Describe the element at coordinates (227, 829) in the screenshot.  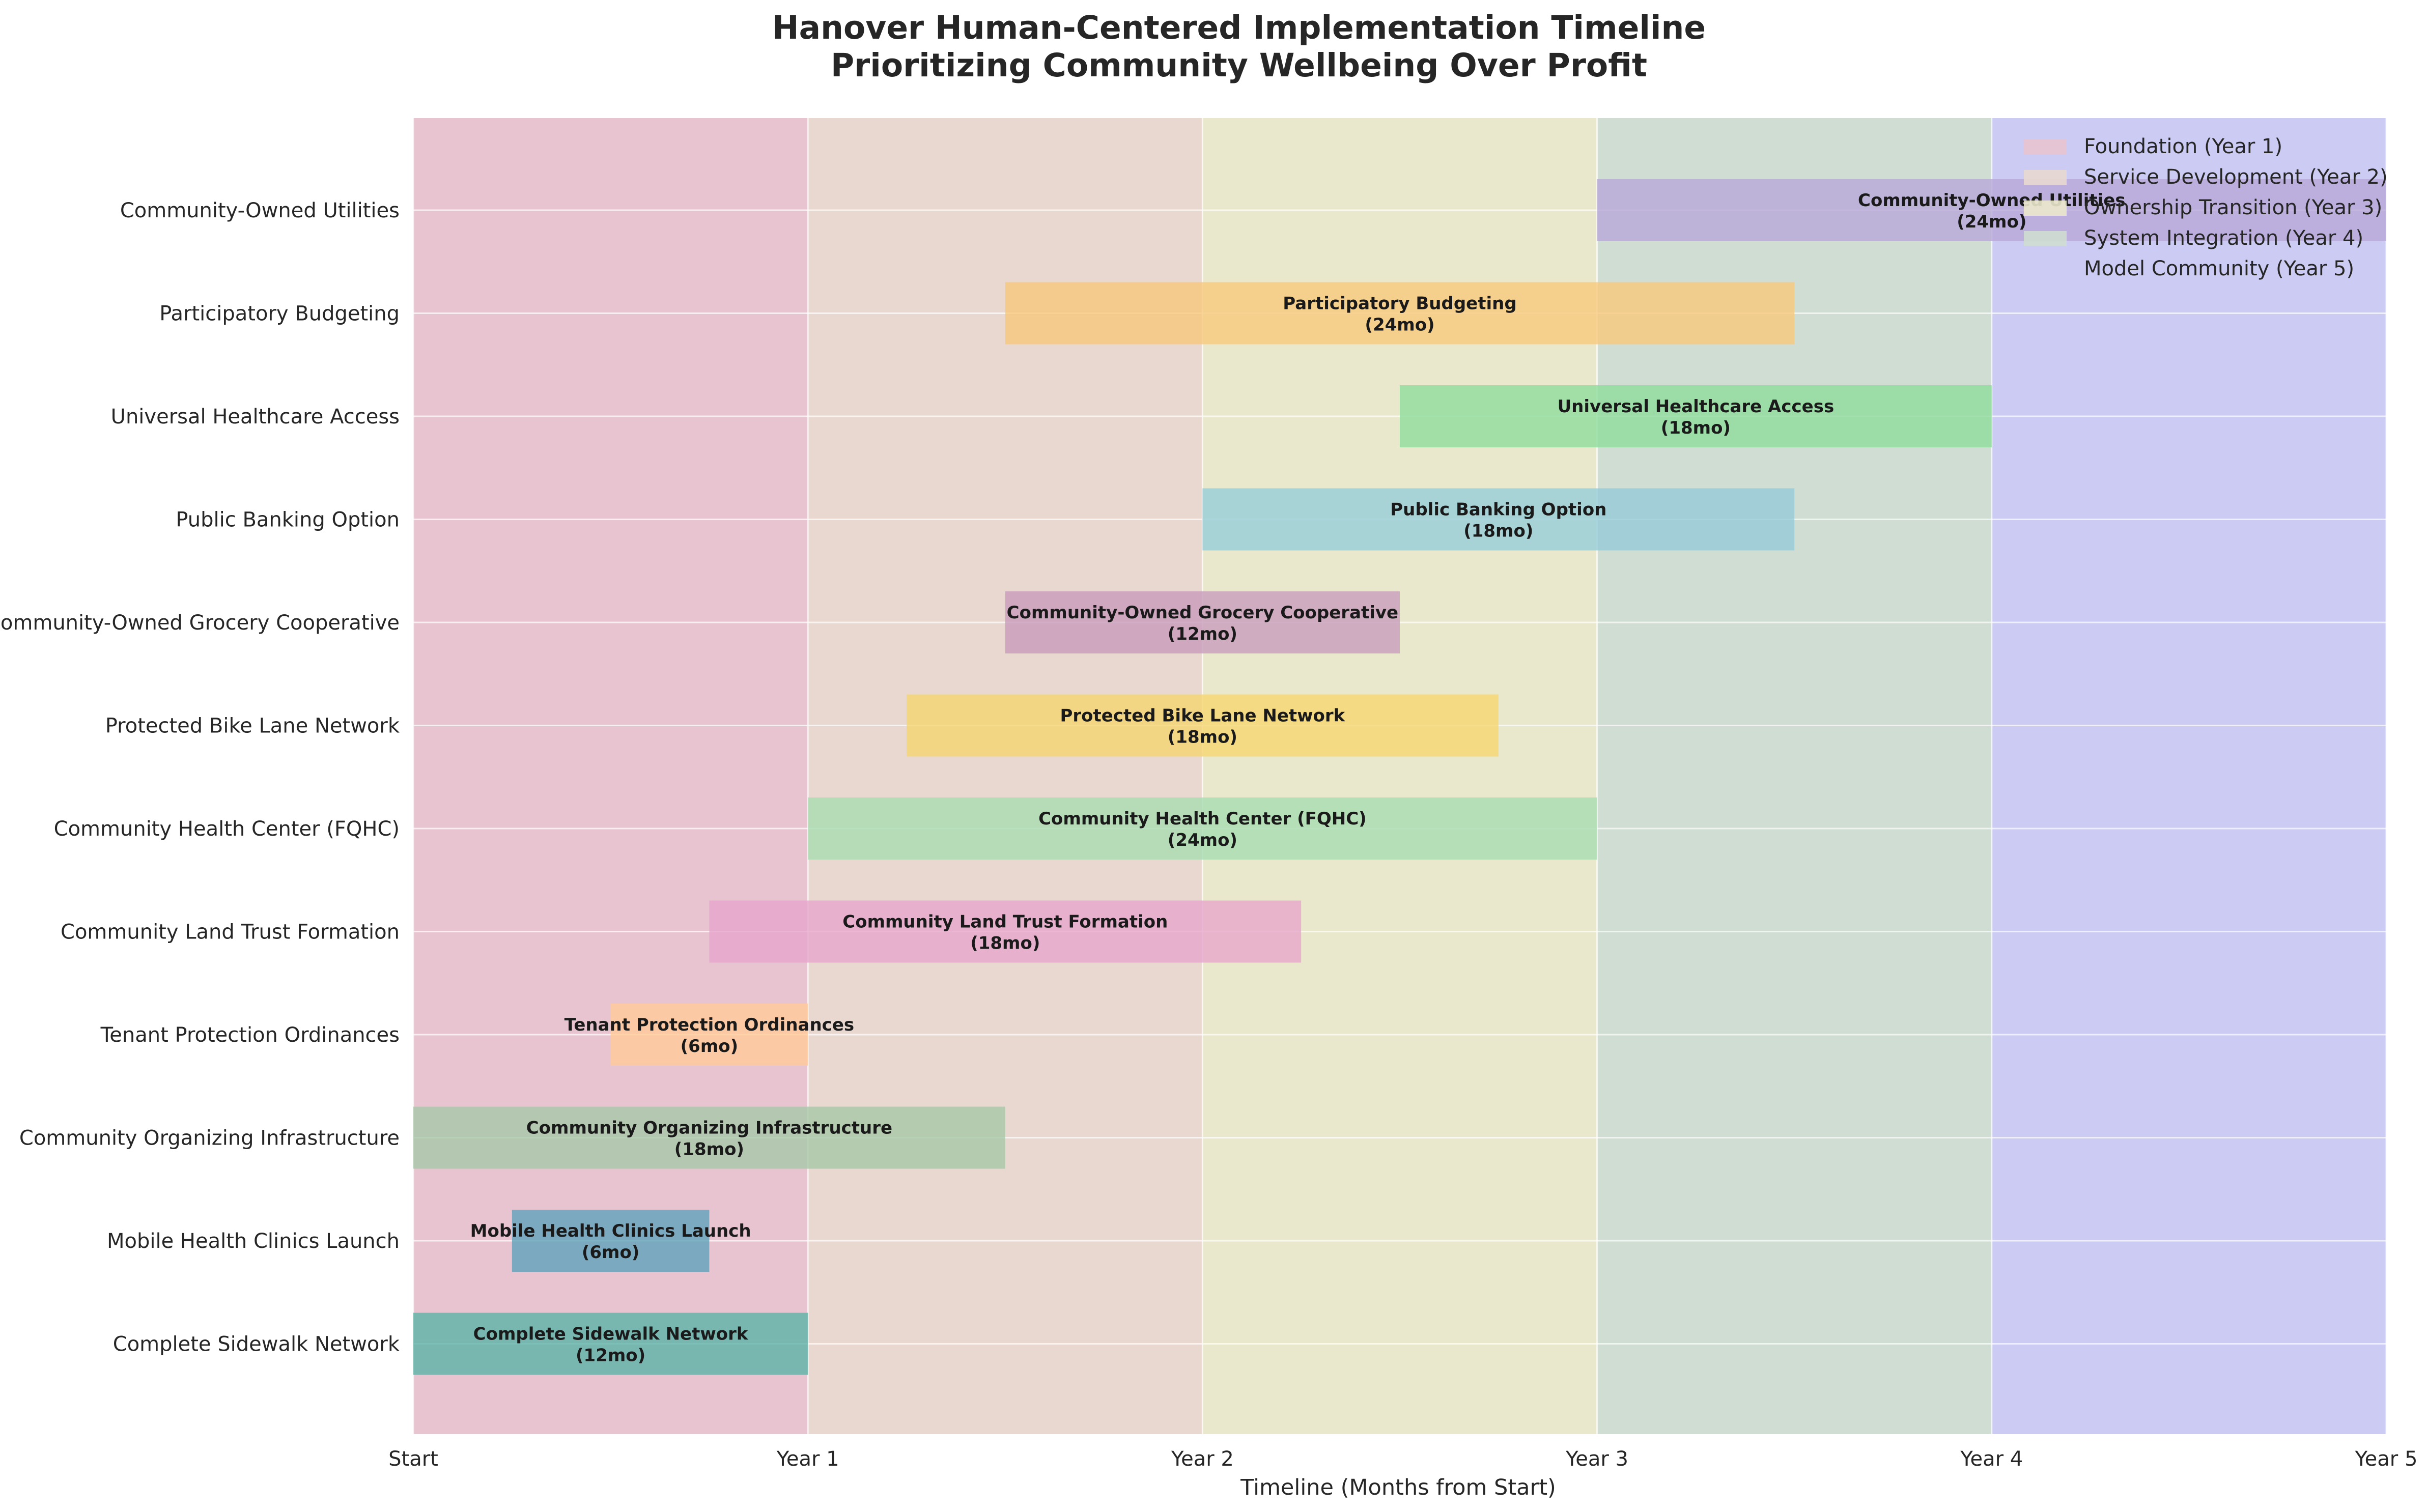
I see `y-tick-label-6: Community Health Center (FQHC)` at that location.